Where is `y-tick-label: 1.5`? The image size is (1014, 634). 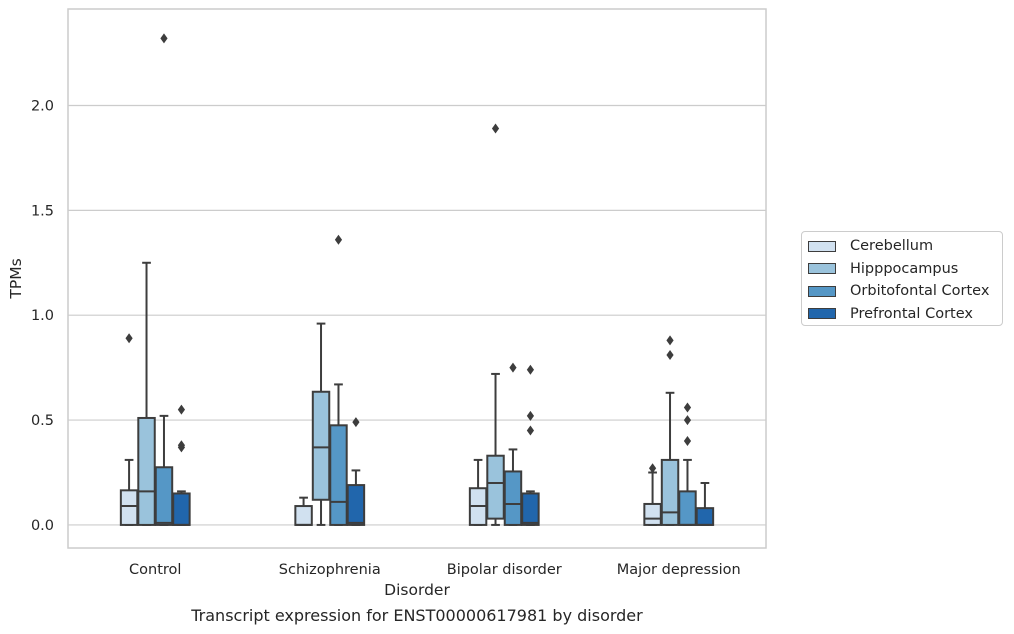
y-tick-label: 1.5 is located at coordinates (42, 211).